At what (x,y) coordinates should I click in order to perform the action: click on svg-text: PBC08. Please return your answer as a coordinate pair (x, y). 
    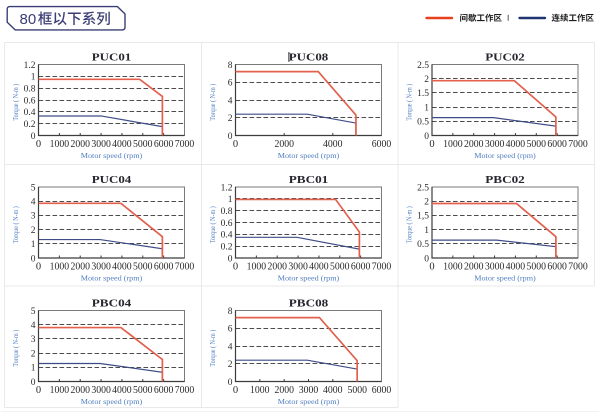
    Looking at the image, I should click on (309, 303).